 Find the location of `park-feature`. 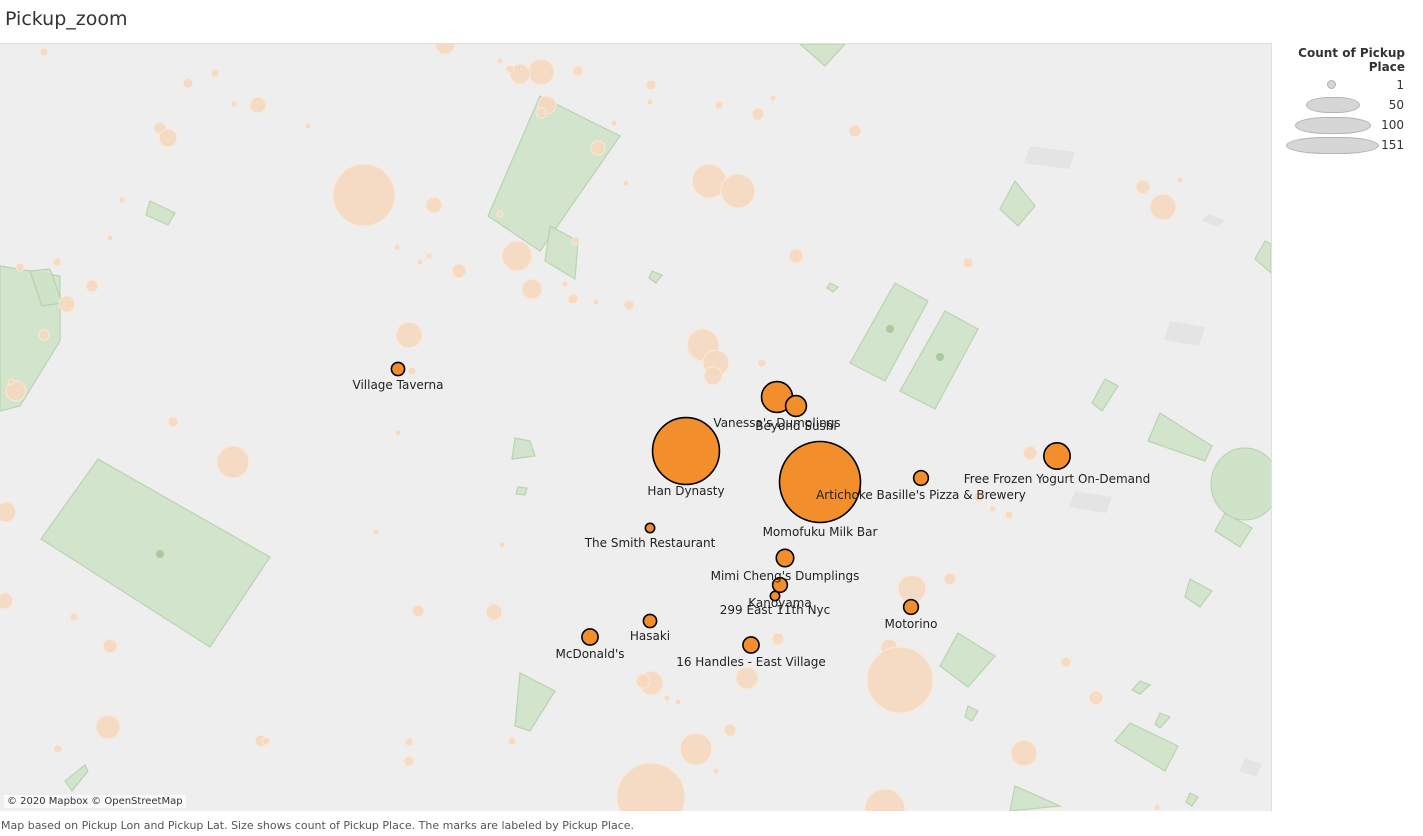

park-feature is located at coordinates (940, 357).